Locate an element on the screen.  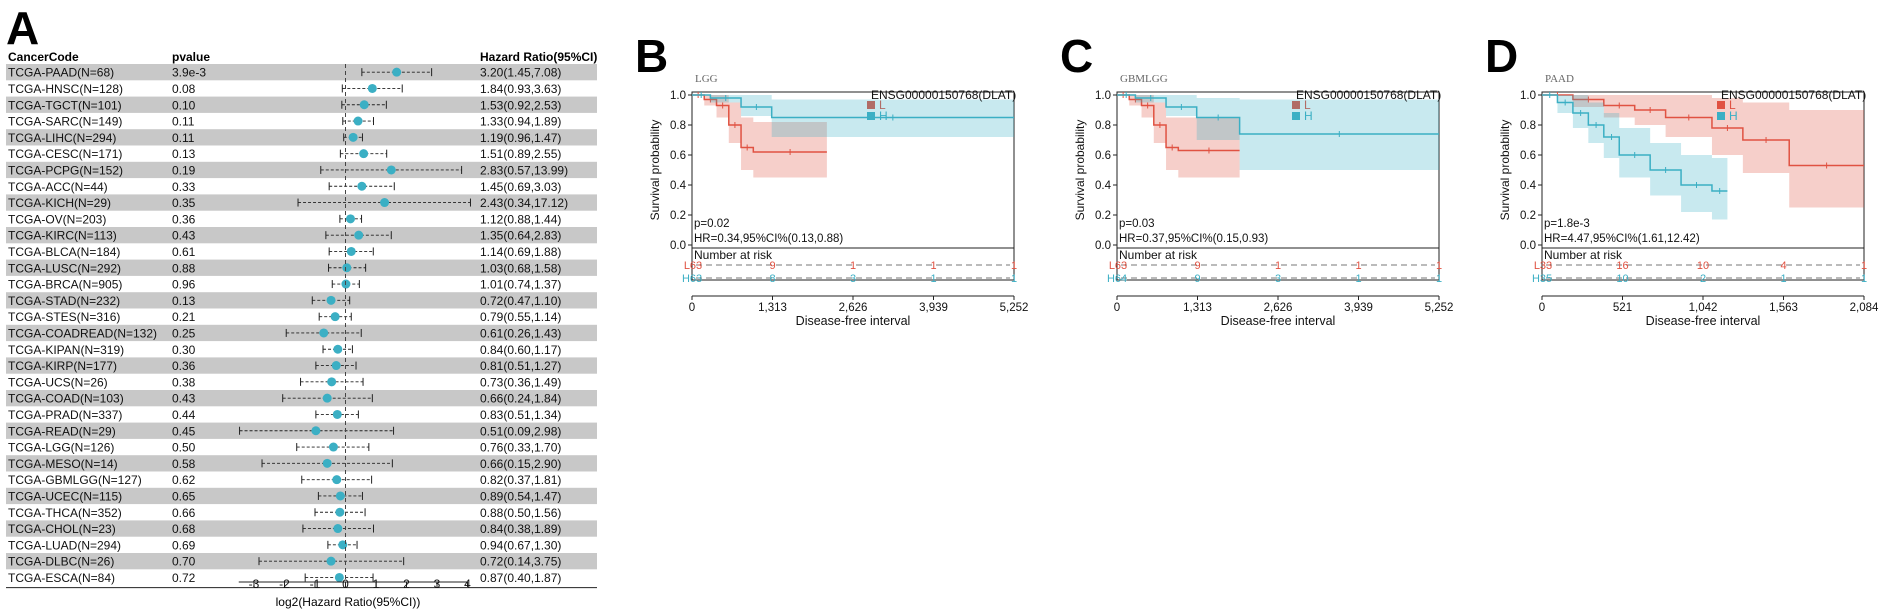
risk-count-H: 2 is located at coordinates (1703, 279).